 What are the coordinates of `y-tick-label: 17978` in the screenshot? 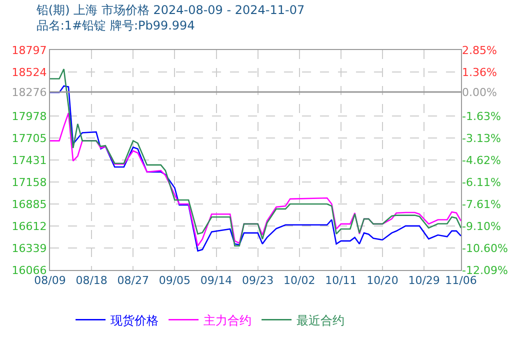 It's located at (29, 116).